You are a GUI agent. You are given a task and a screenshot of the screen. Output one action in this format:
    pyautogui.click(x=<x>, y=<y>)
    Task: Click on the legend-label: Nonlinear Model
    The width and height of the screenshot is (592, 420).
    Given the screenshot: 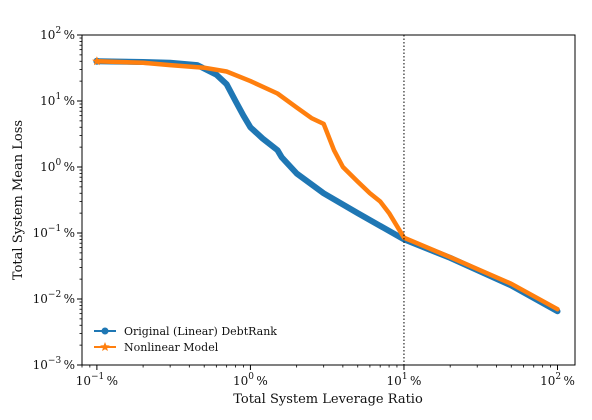 What is the action you would take?
    pyautogui.click(x=171, y=347)
    